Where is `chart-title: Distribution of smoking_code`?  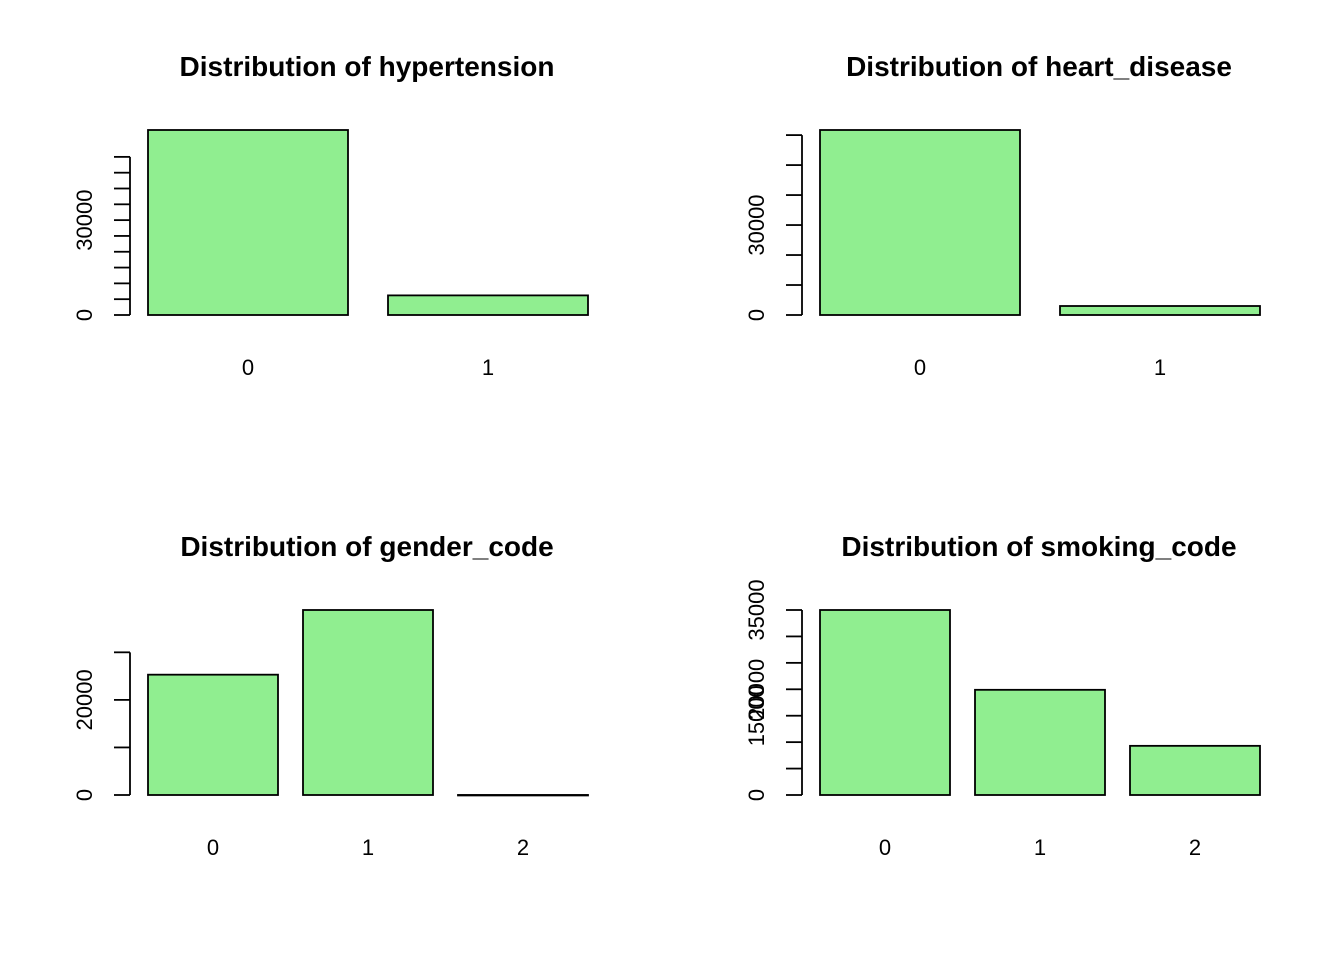 chart-title: Distribution of smoking_code is located at coordinates (1038, 546).